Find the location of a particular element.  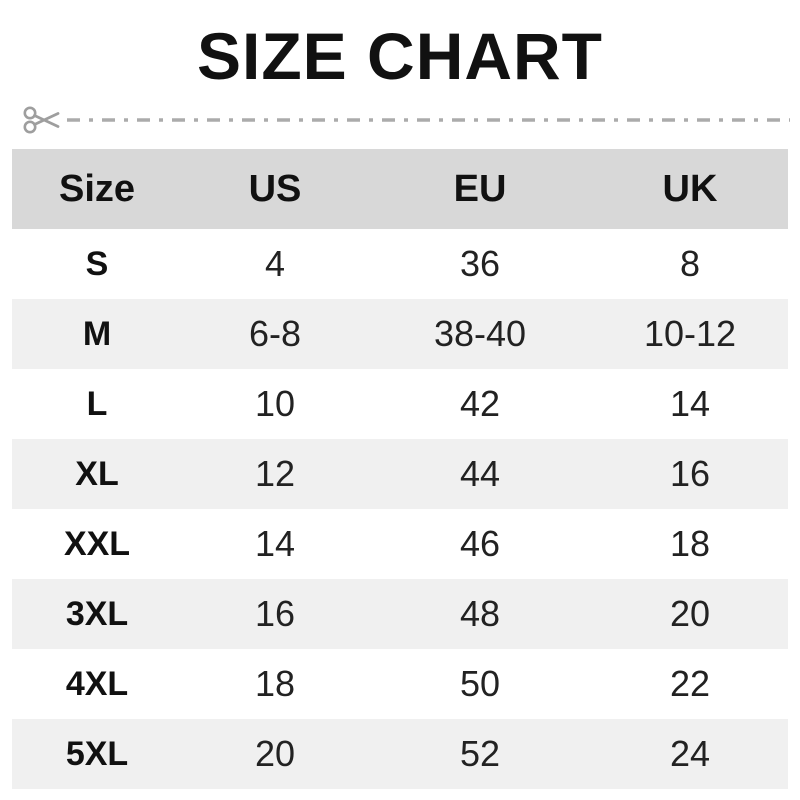

table-row: XL 12 44 16 is located at coordinates (400, 474).